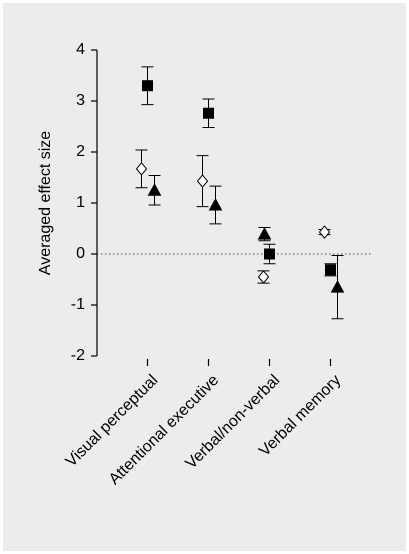  Describe the element at coordinates (80, 202) in the screenshot. I see `y-tick-label: 1` at that location.